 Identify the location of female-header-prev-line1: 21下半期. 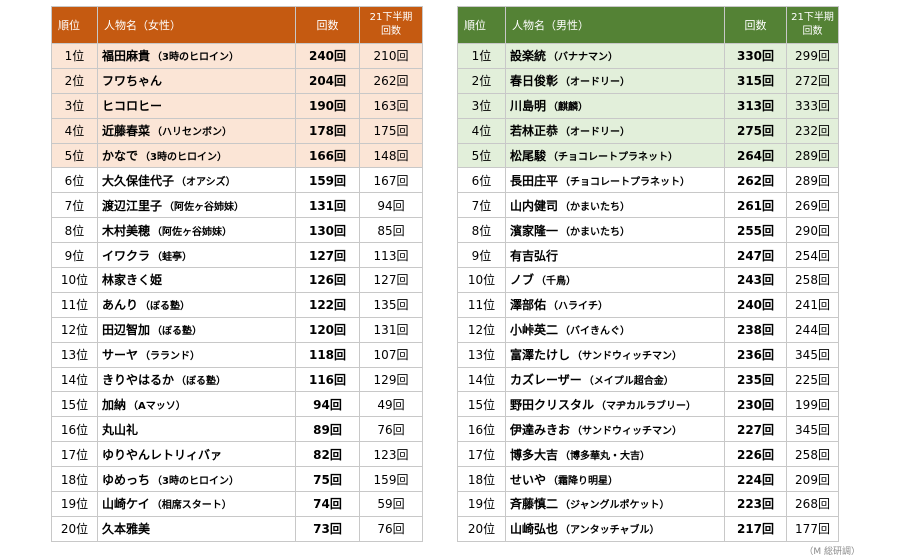
(391, 17).